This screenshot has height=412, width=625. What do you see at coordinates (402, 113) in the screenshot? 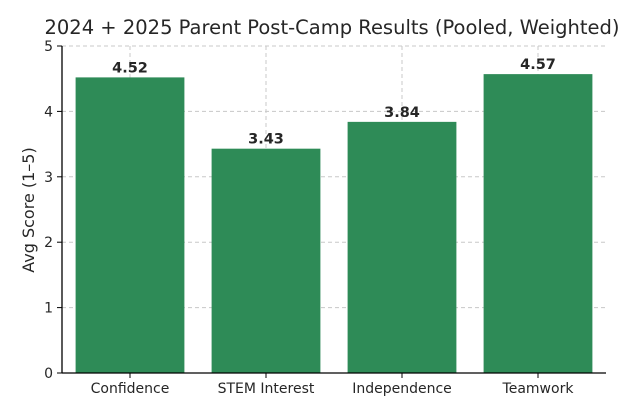
I see `bar-value-label: 3.84` at bounding box center [402, 113].